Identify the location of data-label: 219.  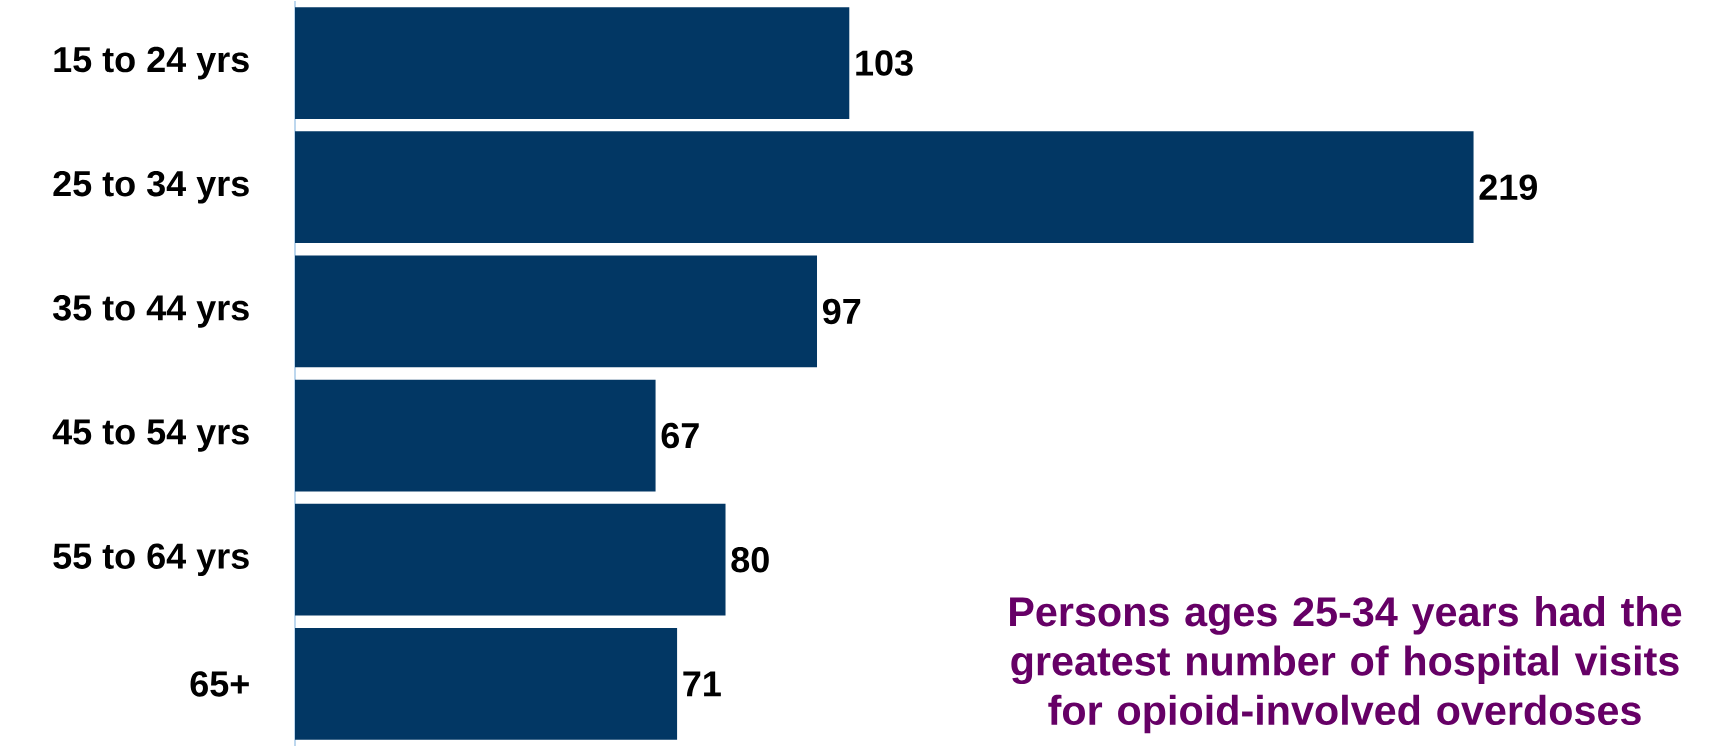
(1508, 187).